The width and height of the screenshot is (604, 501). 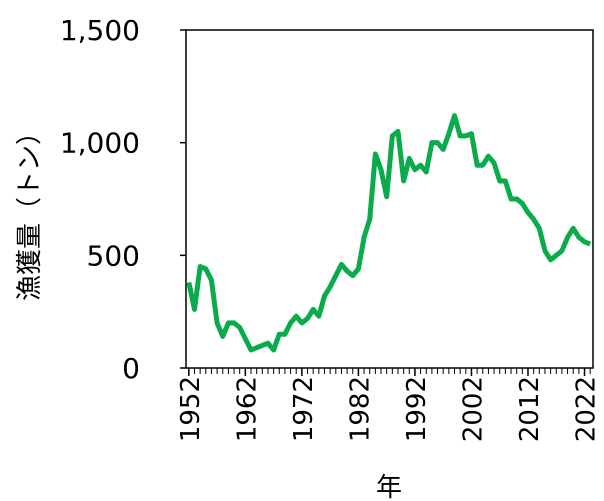 I want to click on y-tick-label: 1,500, so click(x=100, y=30).